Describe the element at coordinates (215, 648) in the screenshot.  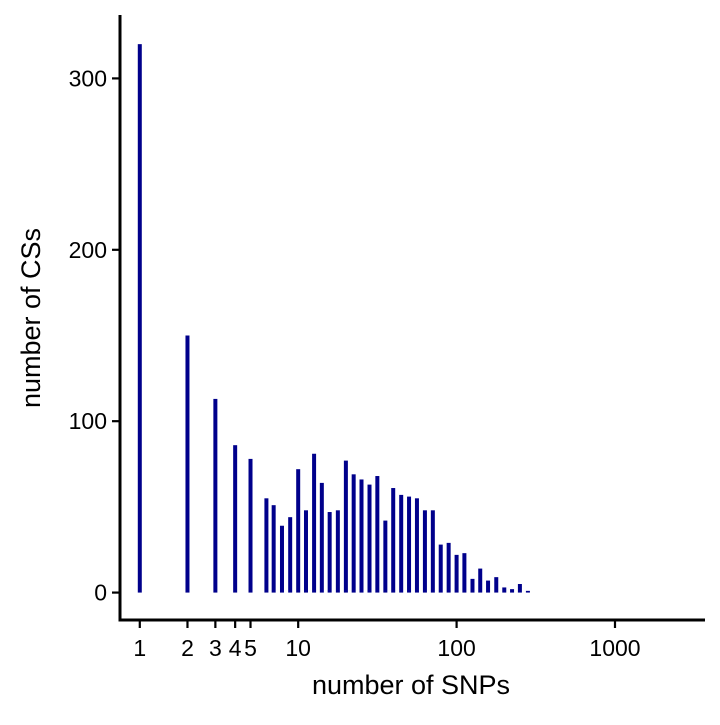
I see `x-tick-label-2: 3` at that location.